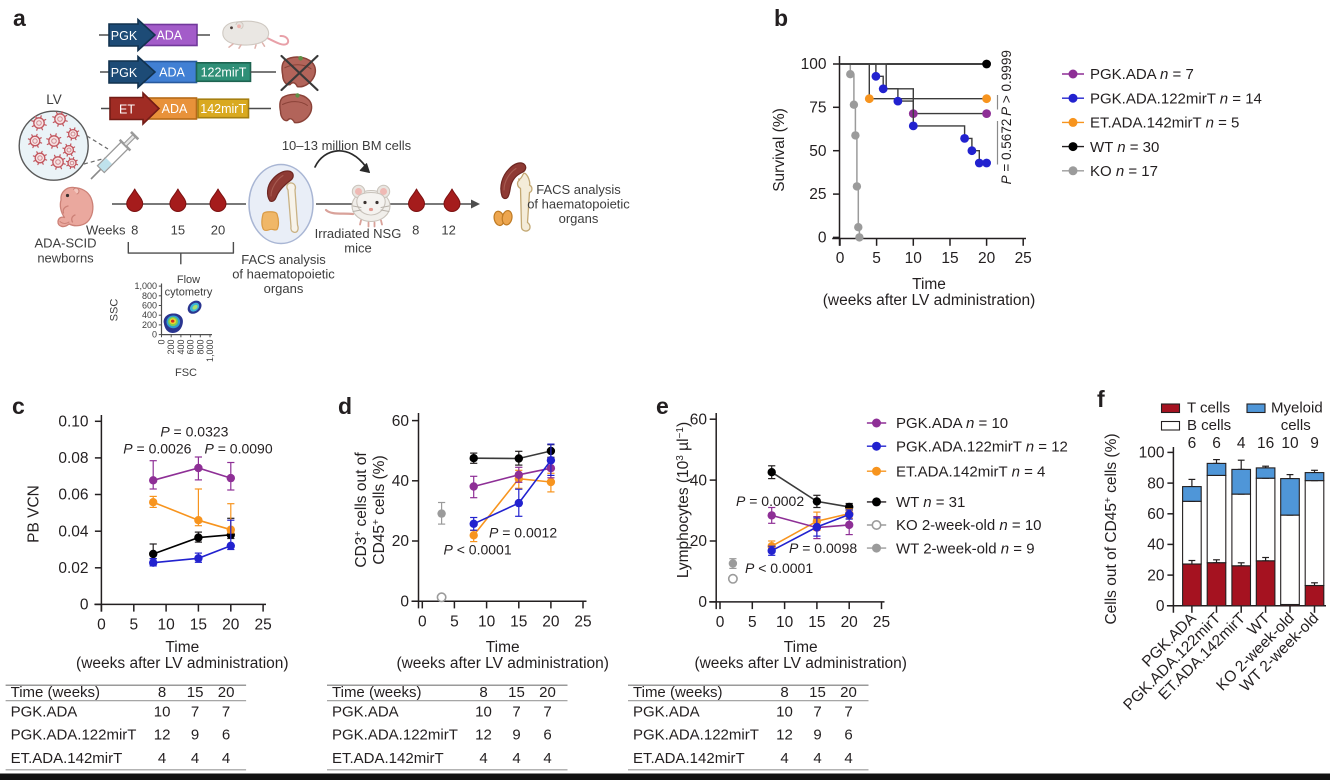 This screenshot has width=1330, height=780. Describe the element at coordinates (1124, 147) in the screenshot. I see `svg-text: WT n = 30` at that location.